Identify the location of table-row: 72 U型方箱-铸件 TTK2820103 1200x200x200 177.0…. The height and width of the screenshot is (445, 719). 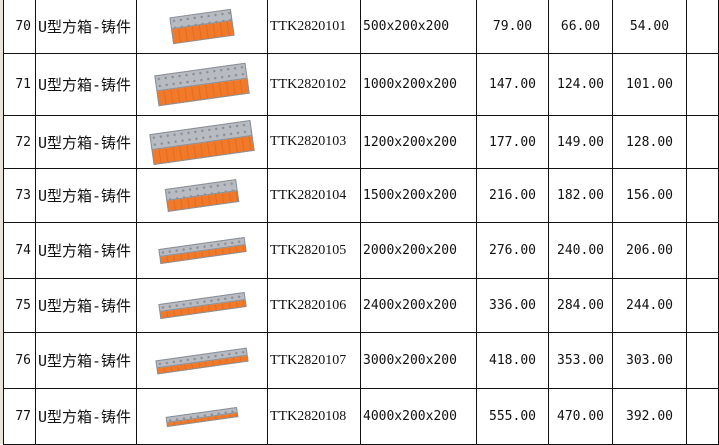
(361, 142).